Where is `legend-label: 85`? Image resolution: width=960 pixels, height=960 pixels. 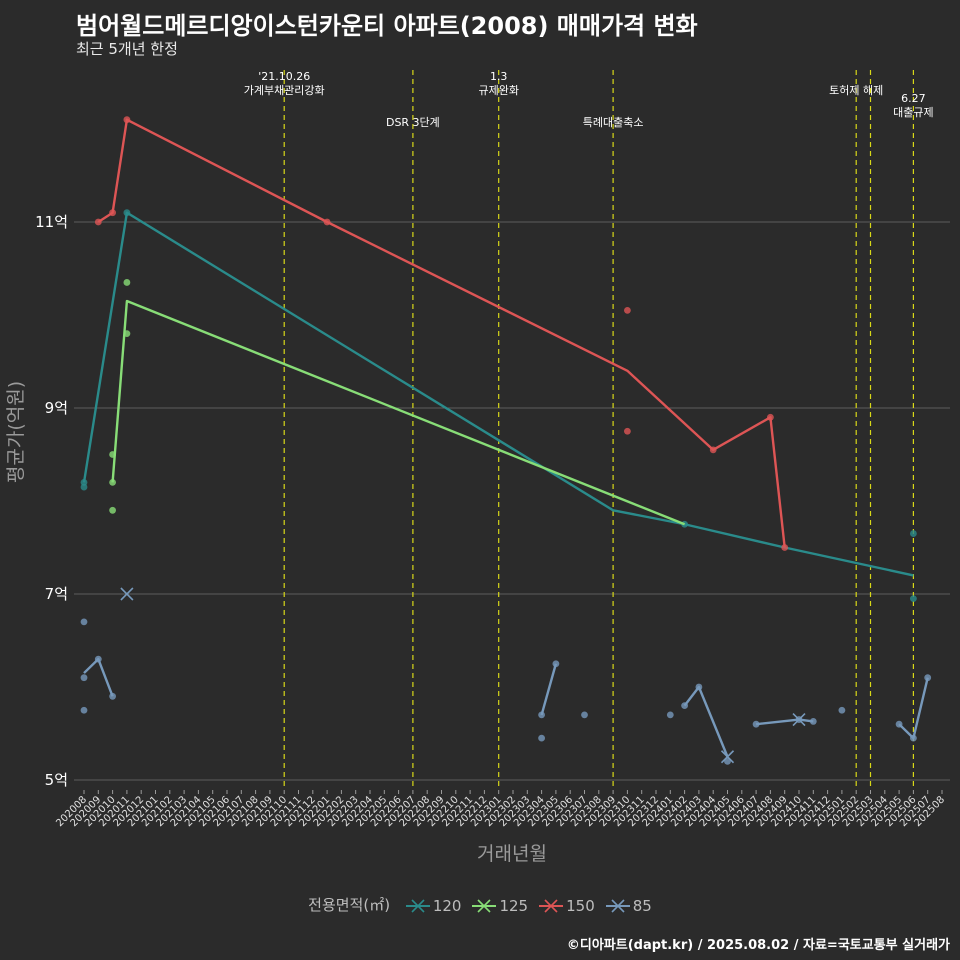 legend-label: 85 is located at coordinates (642, 905).